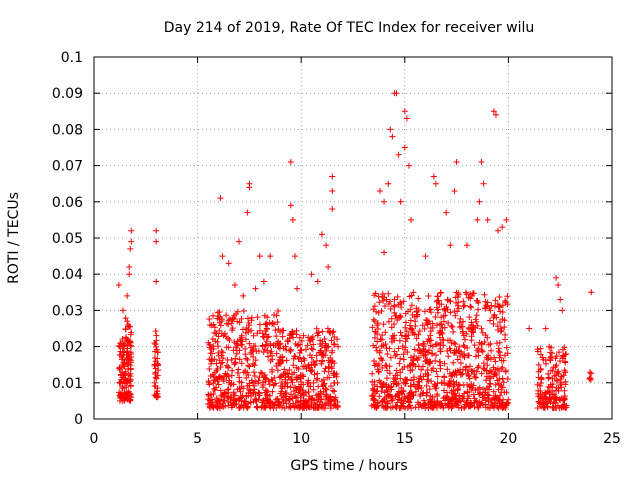  Describe the element at coordinates (94, 439) in the screenshot. I see `x-tick-label: 0` at that location.